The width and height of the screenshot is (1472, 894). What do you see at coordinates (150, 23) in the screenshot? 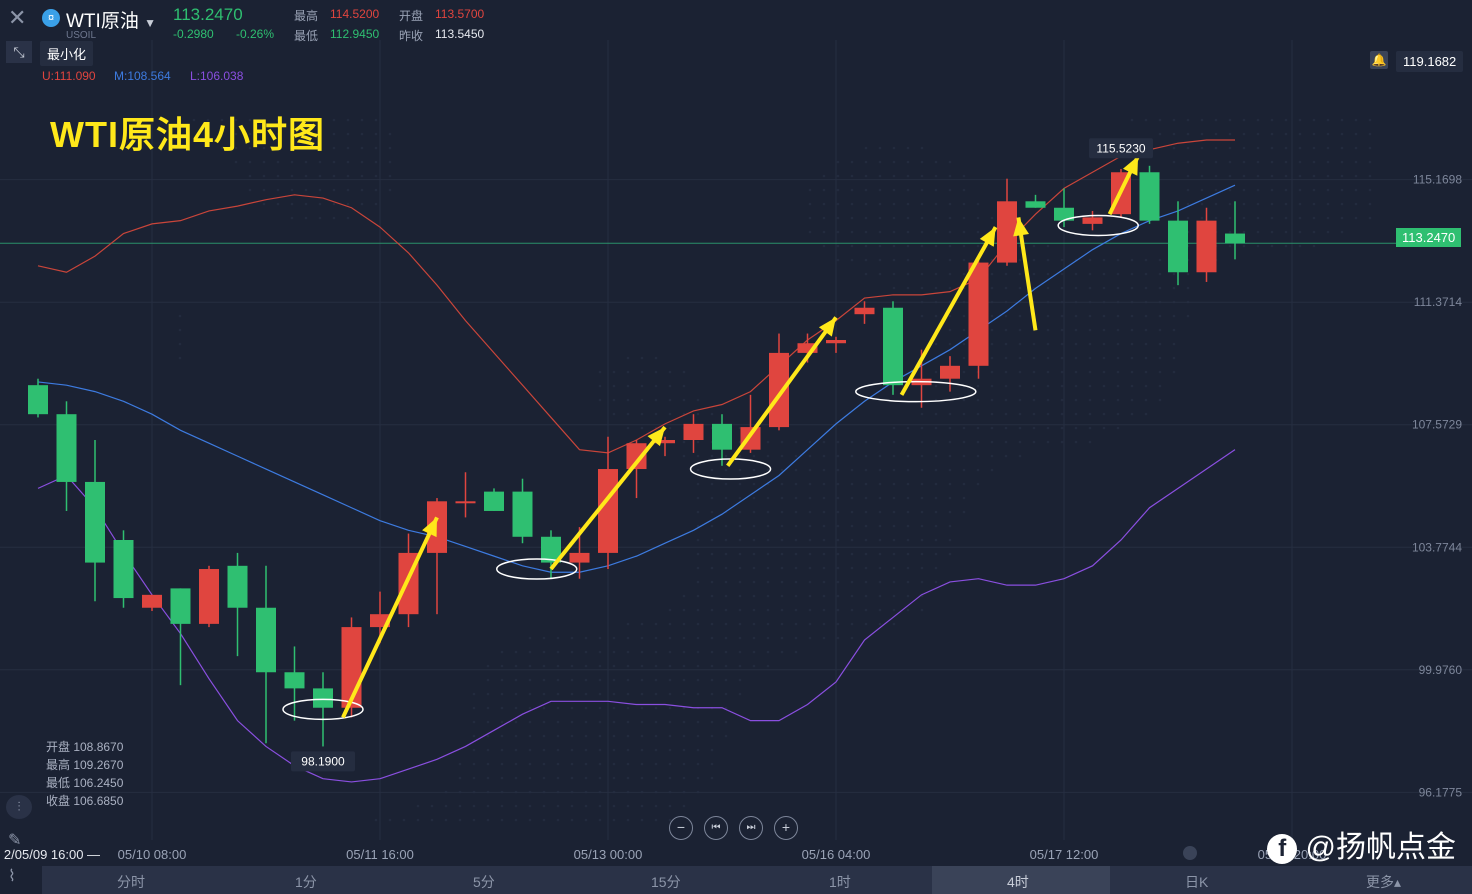
I see `dropdown-caret-icon: ▼` at bounding box center [150, 23].